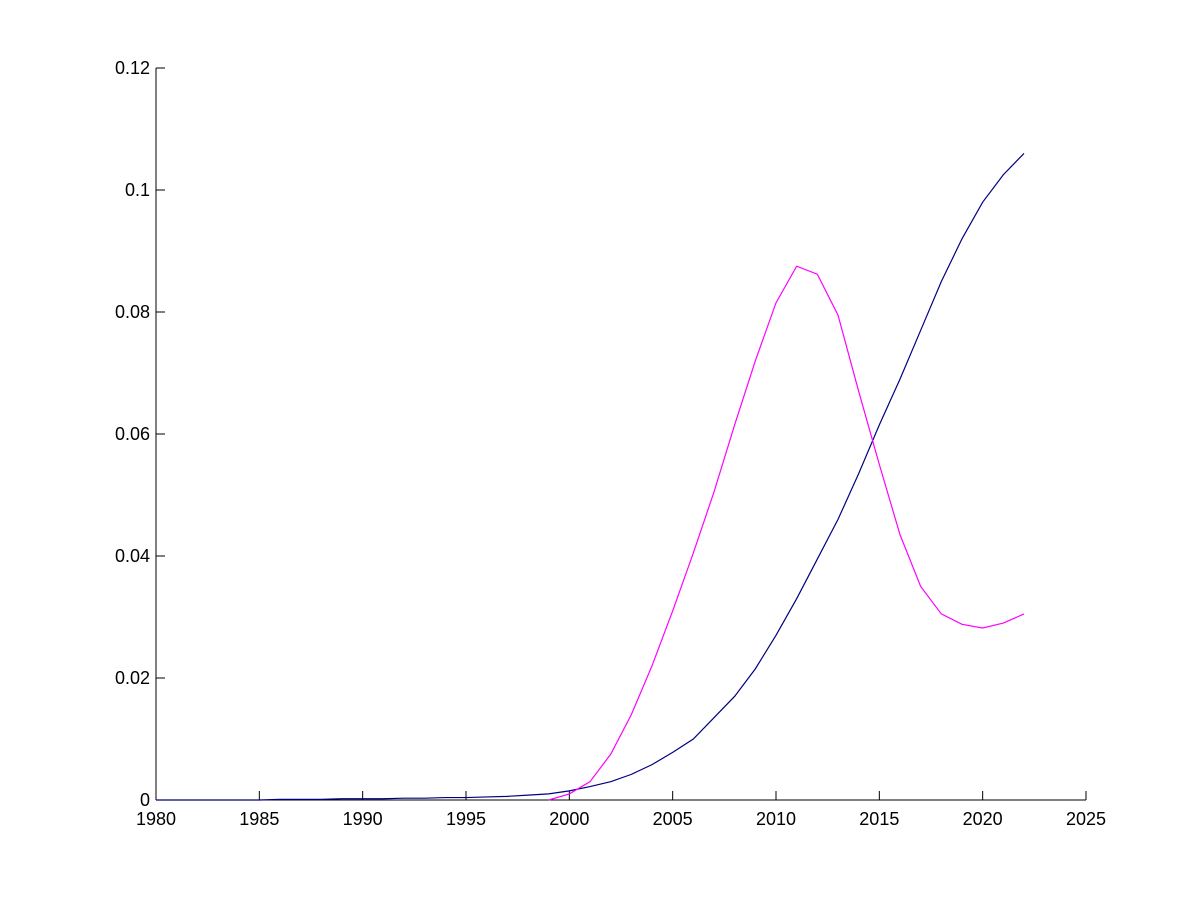  What do you see at coordinates (776, 819) in the screenshot?
I see `x-tick-label: 2010` at bounding box center [776, 819].